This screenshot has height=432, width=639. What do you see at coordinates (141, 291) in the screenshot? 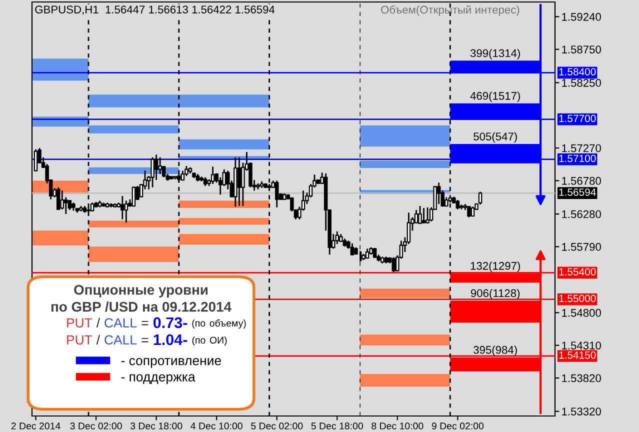
I see `annotation: Опционные уровни` at bounding box center [141, 291].